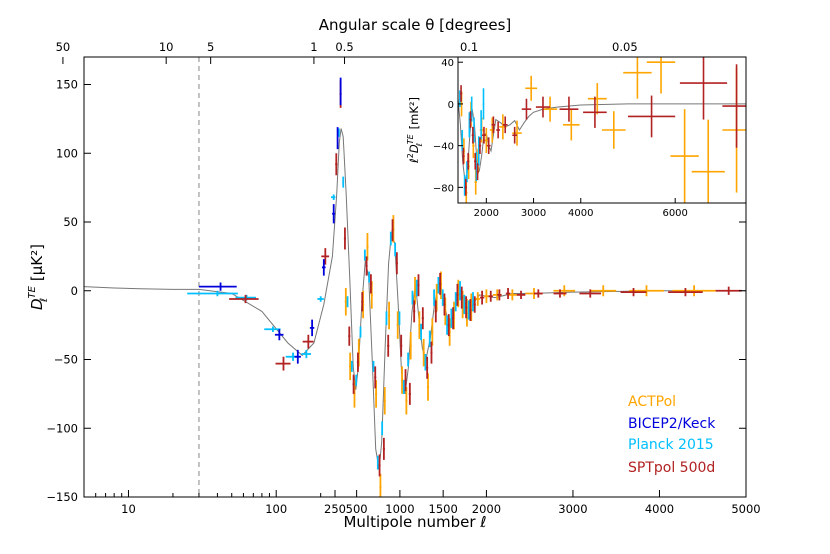 The width and height of the screenshot is (830, 554). What do you see at coordinates (166, 47) in the screenshot?
I see `top-tick-label: 10` at bounding box center [166, 47].